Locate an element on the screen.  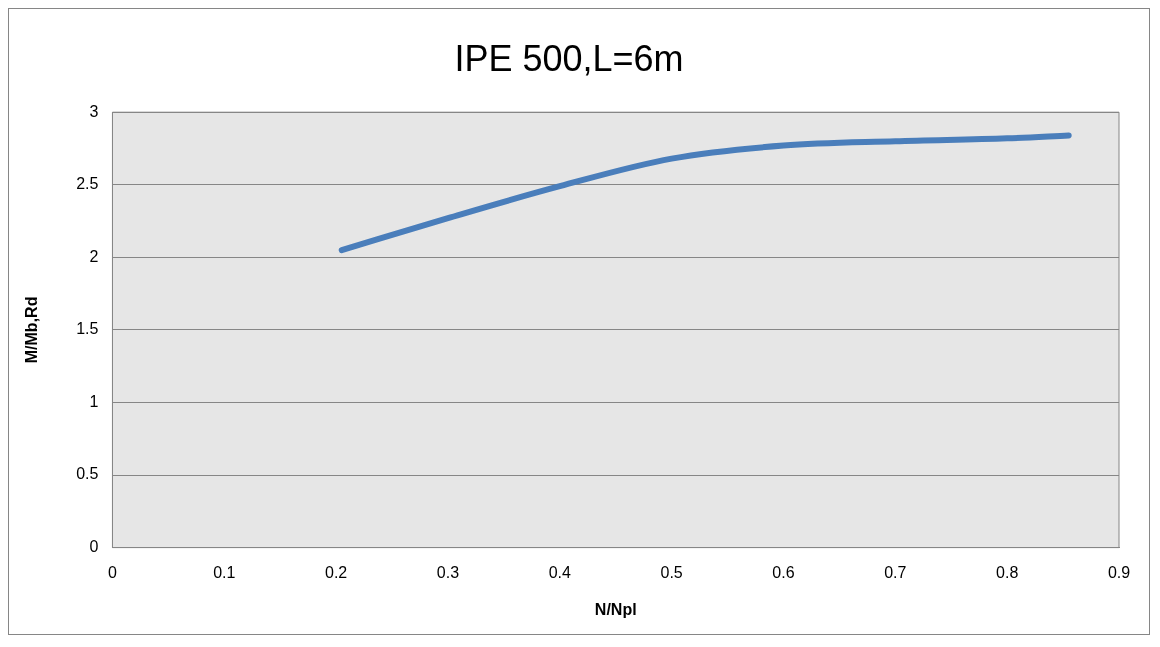
y-tick-label: 3 is located at coordinates (94, 111).